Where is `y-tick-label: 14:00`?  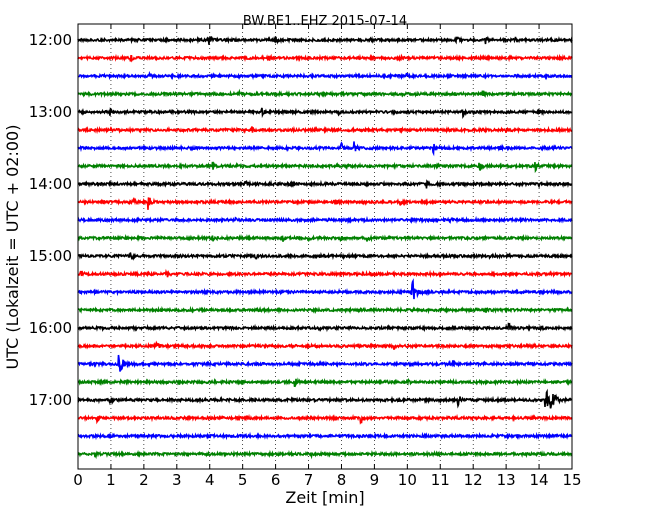
y-tick-label: 14:00 is located at coordinates (50, 184).